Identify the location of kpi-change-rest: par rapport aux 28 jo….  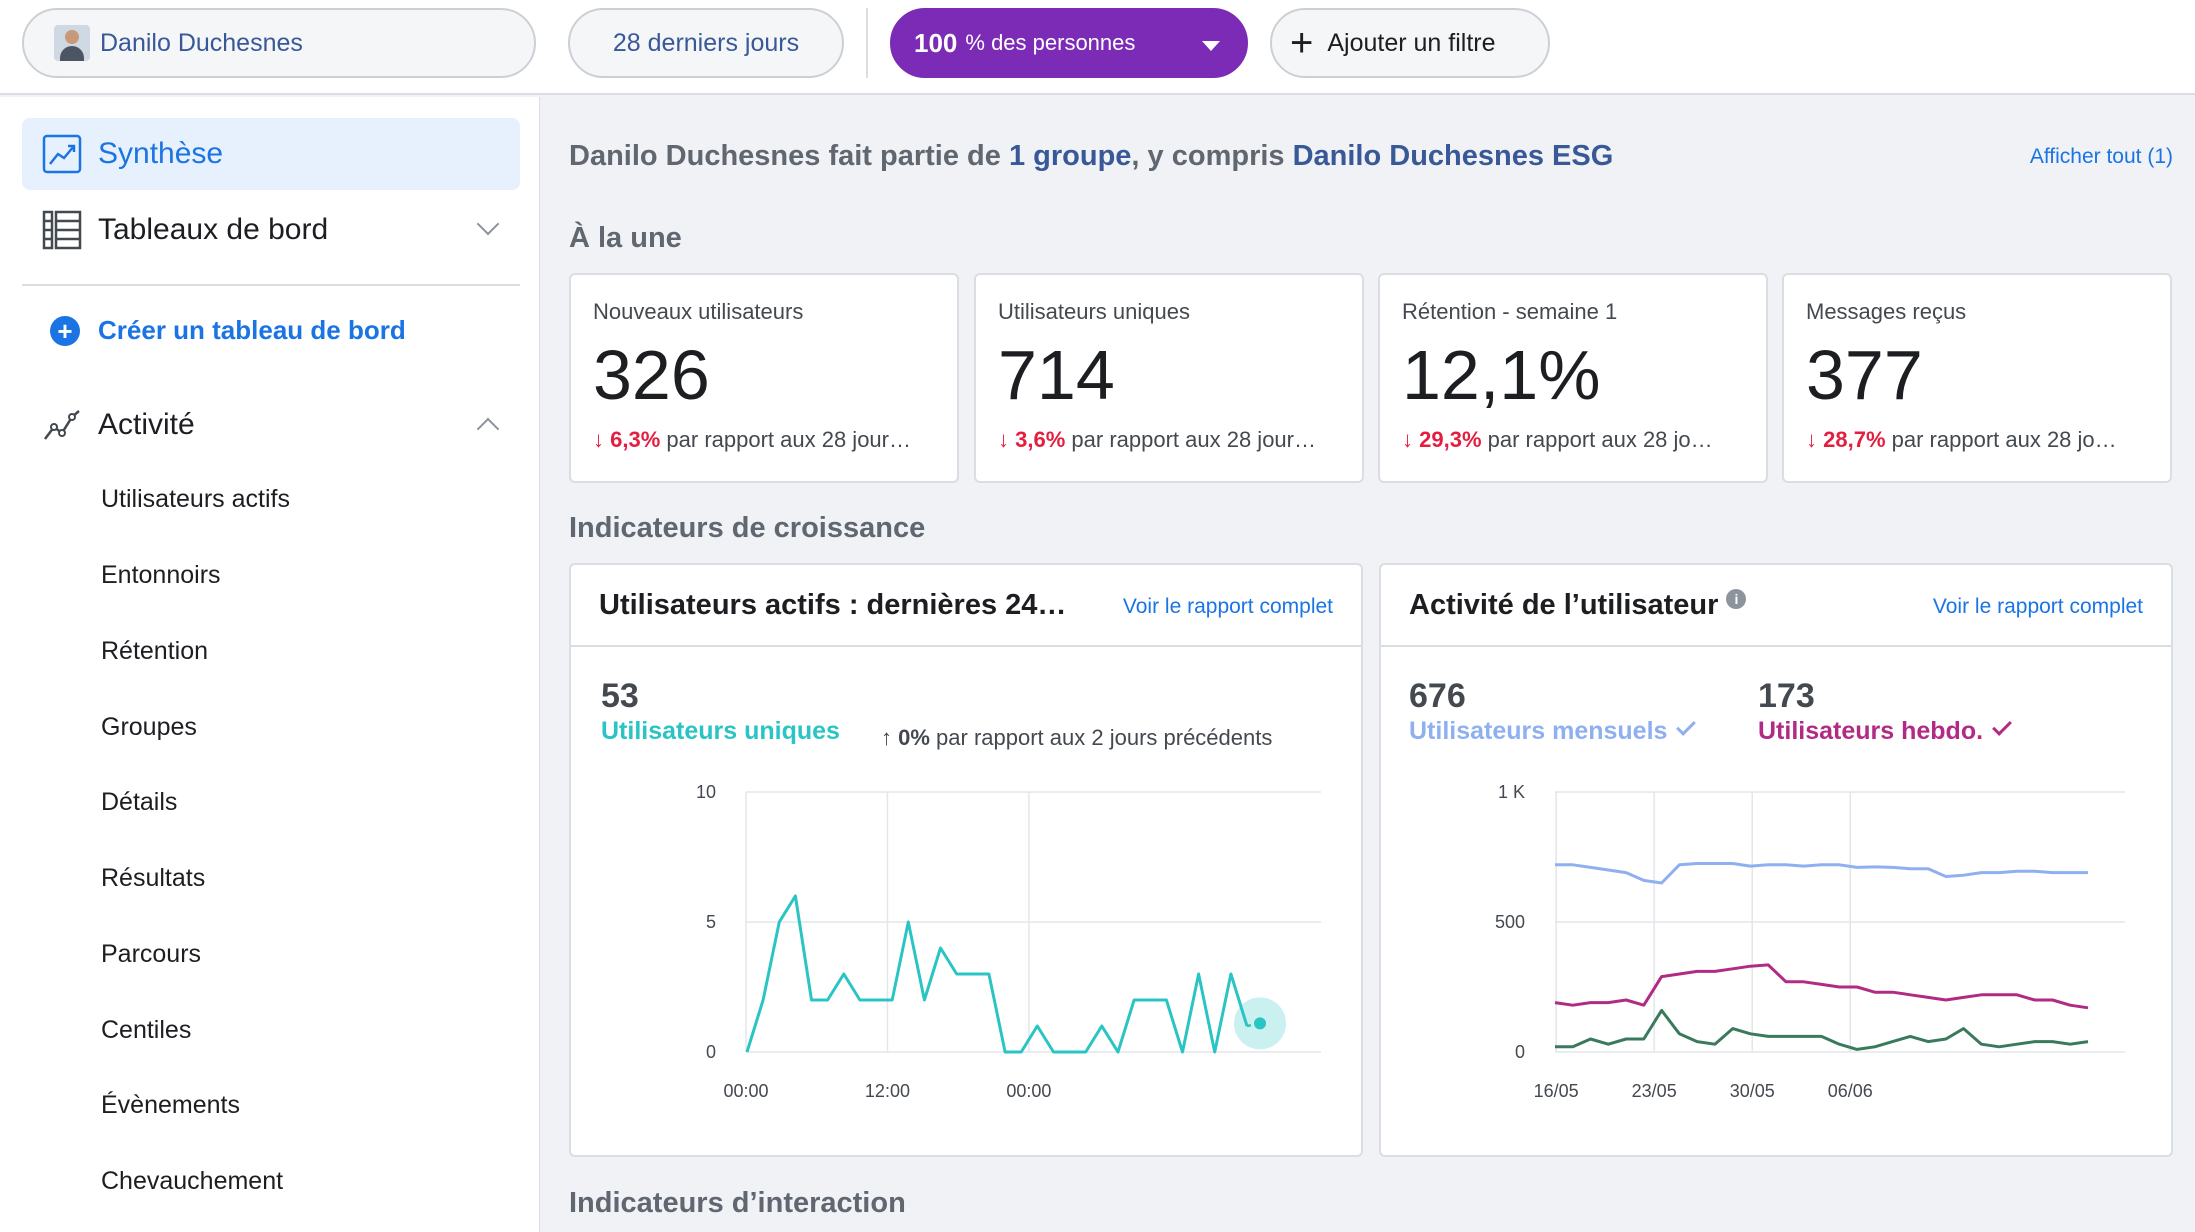
(1600, 439).